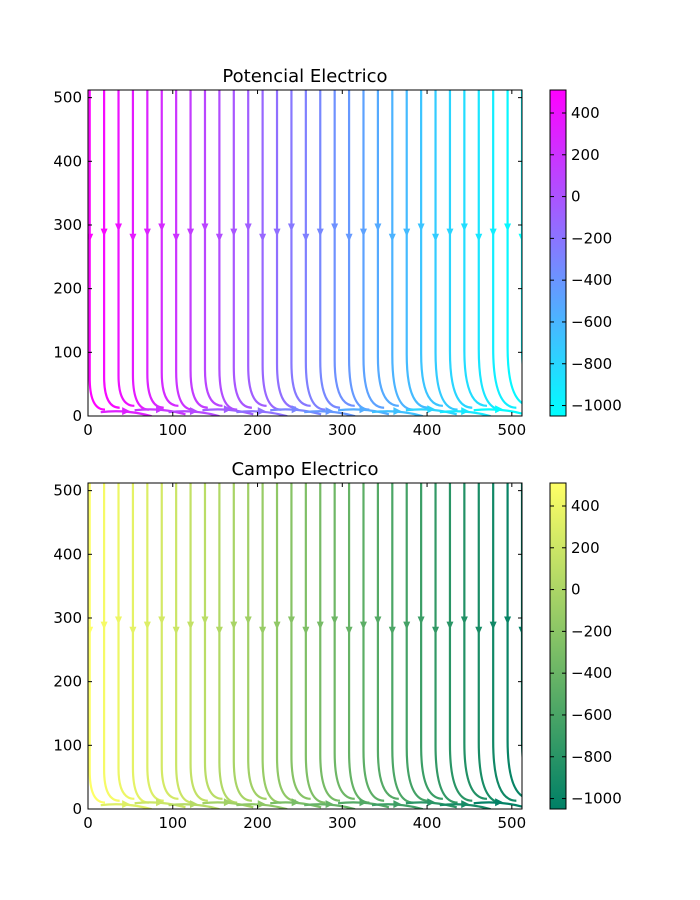  What do you see at coordinates (77, 809) in the screenshot?
I see `y-tick-label: 0` at bounding box center [77, 809].